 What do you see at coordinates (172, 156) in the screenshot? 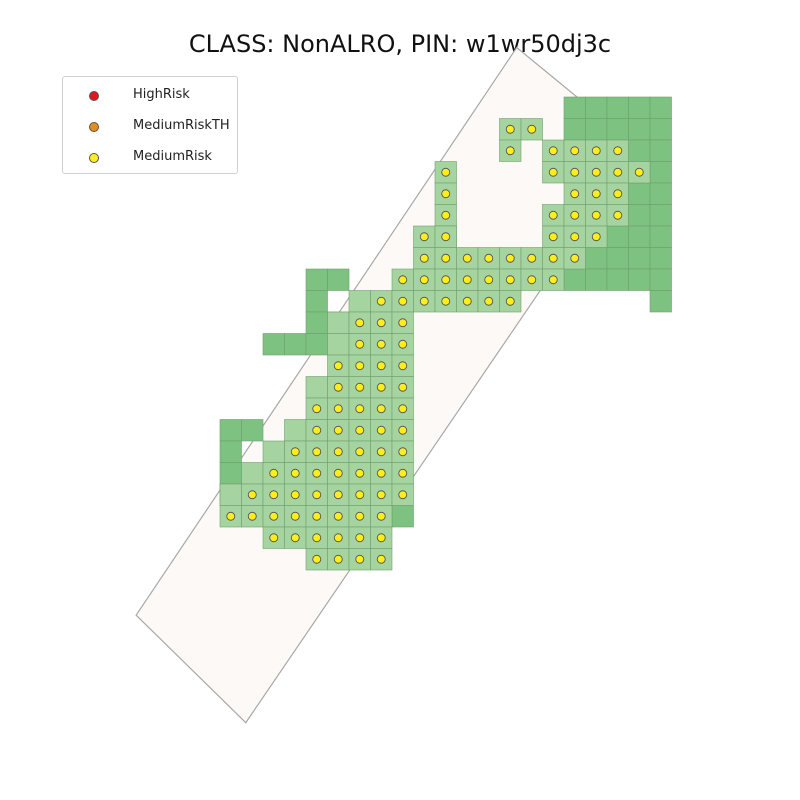
I see `legend-label-mediumrisk: MediumRisk` at bounding box center [172, 156].